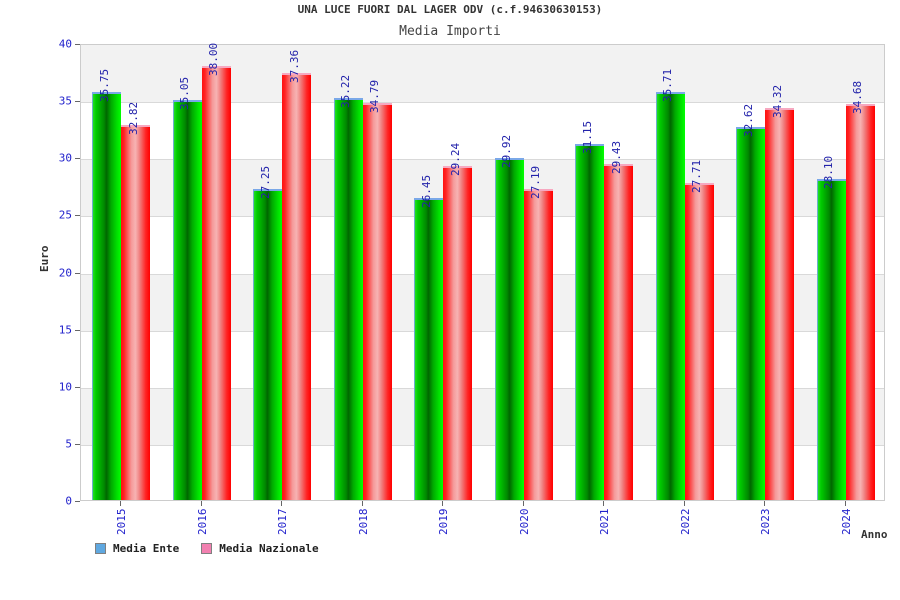 Image resolution: width=900 pixels, height=600 pixels. What do you see at coordinates (137, 548) in the screenshot?
I see `legend-item: Media Ente` at bounding box center [137, 548].